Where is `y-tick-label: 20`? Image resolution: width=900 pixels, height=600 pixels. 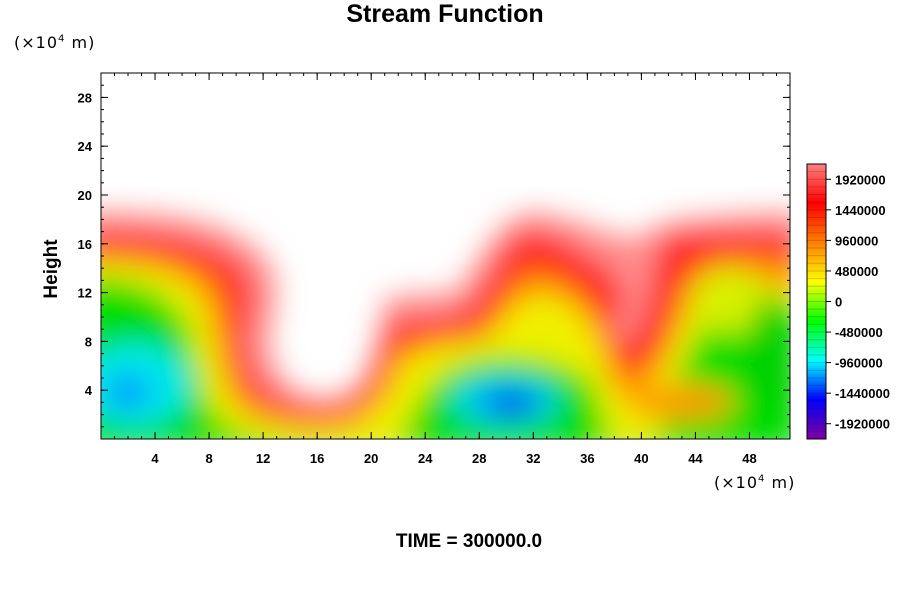 y-tick-label: 20 is located at coordinates (85, 195).